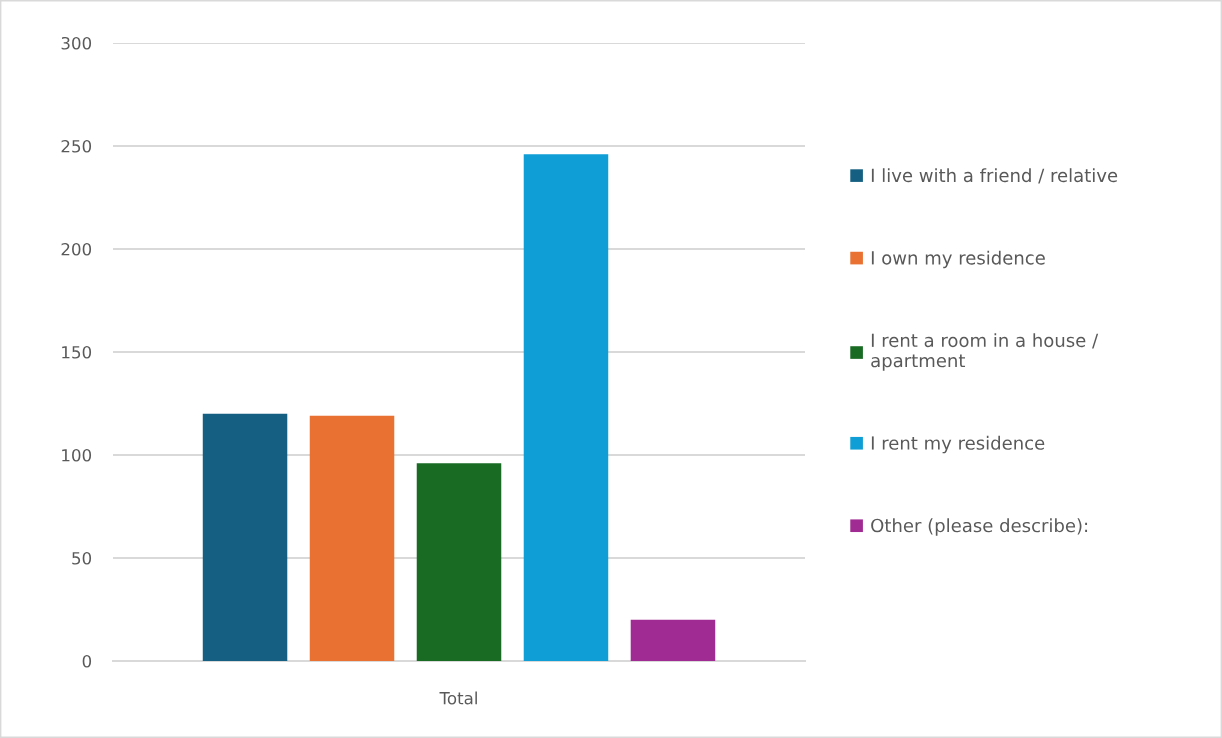 This screenshot has height=738, width=1222. I want to click on legend-label: I own my residence, so click(958, 259).